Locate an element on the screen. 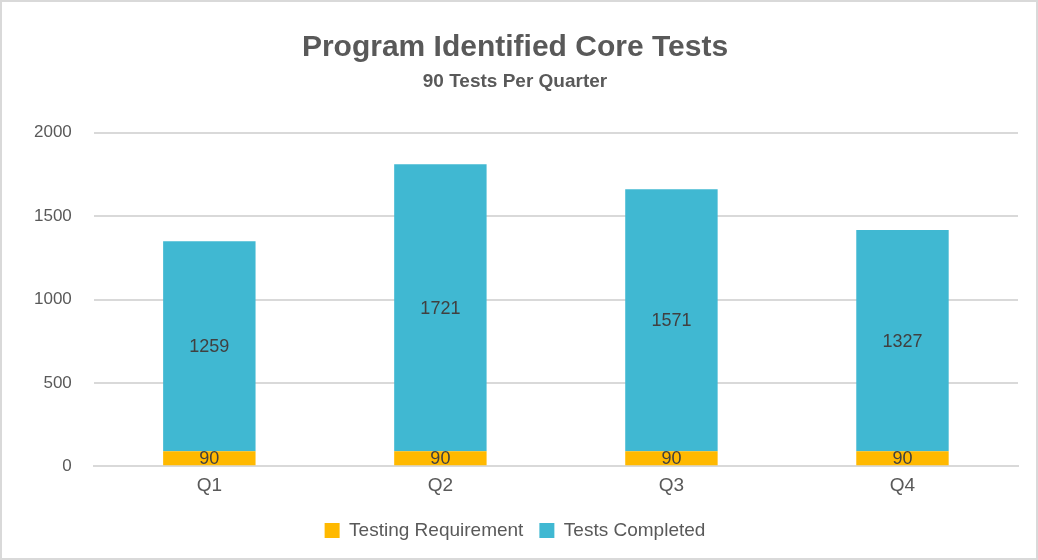  data-label: 1259 is located at coordinates (209, 346).